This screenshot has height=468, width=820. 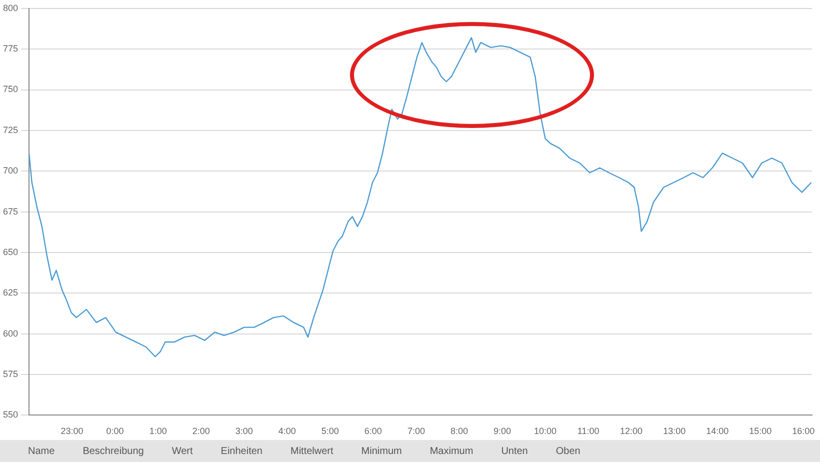 I want to click on y-tick-label: 750, so click(x=10, y=89).